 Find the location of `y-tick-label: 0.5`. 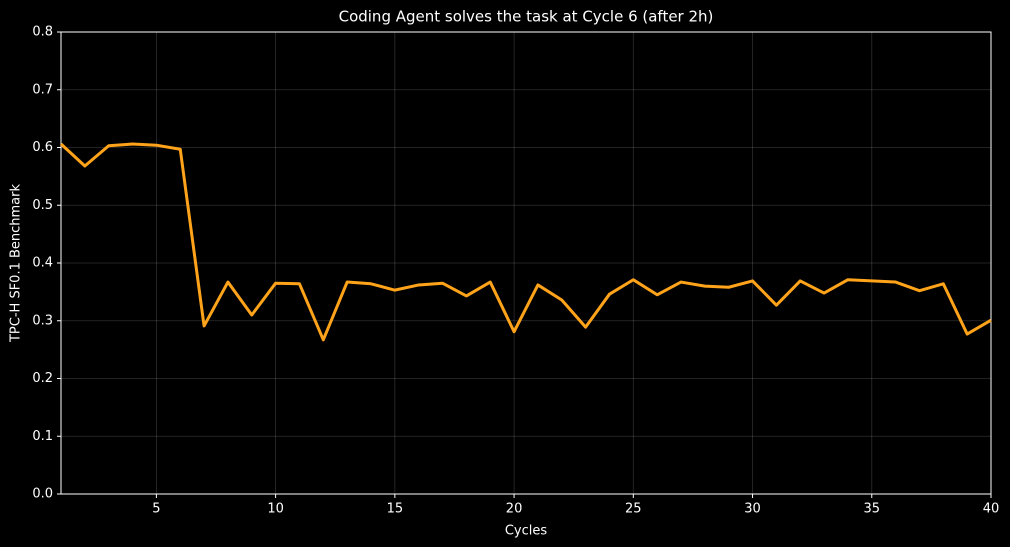

y-tick-label: 0.5 is located at coordinates (42, 205).